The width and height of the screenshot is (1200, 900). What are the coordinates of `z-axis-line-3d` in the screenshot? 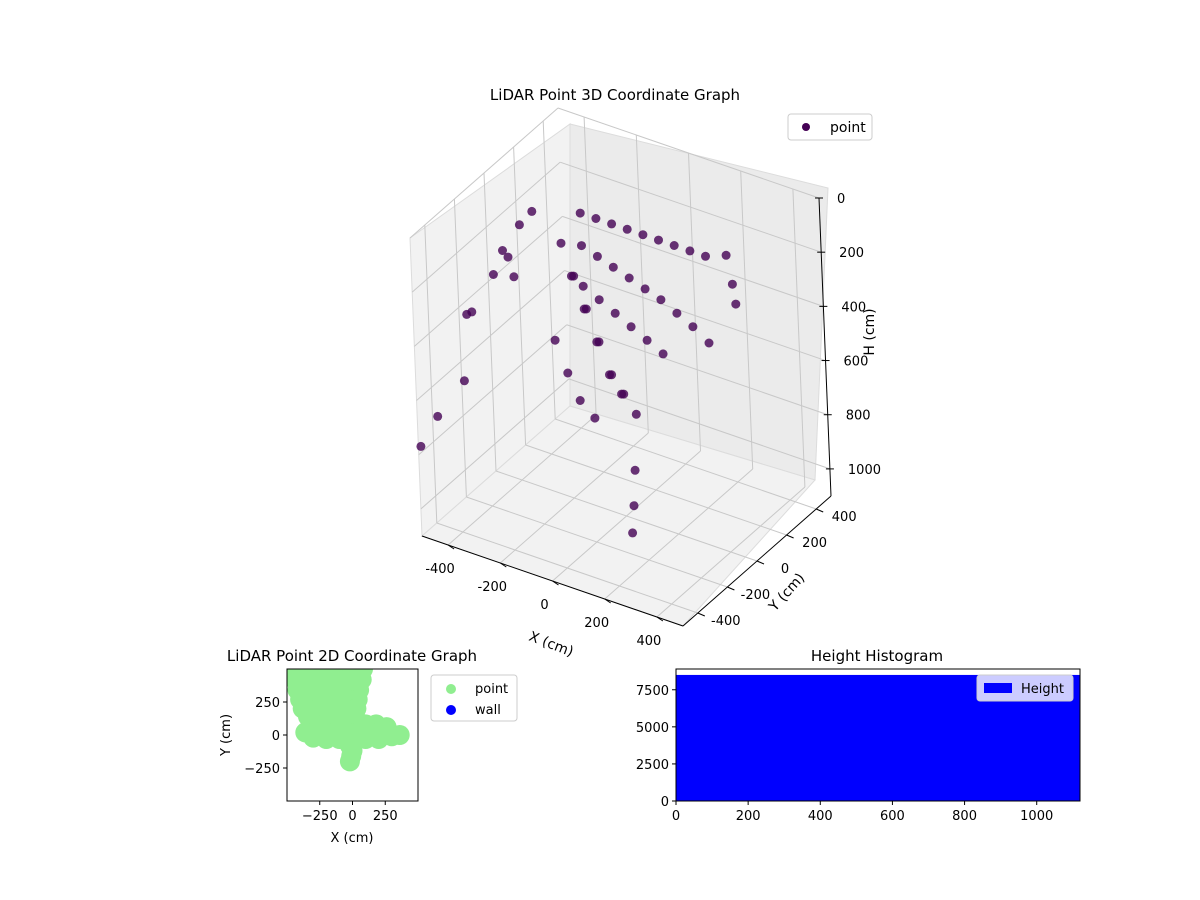 It's located at (825, 347).